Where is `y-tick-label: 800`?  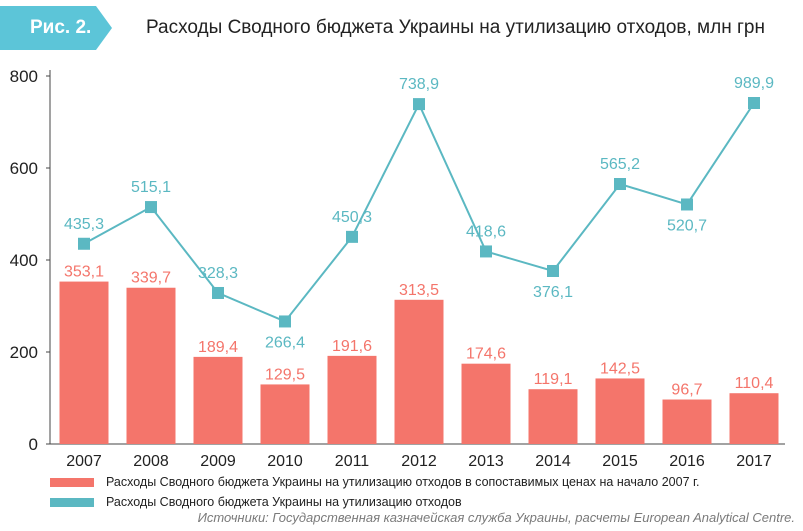
y-tick-label: 800 is located at coordinates (24, 76).